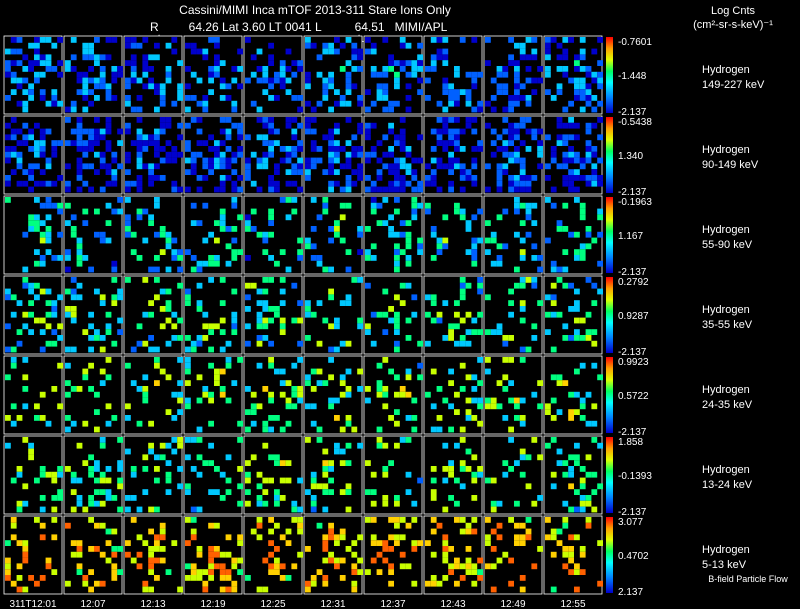 The height and width of the screenshot is (609, 800). What do you see at coordinates (212, 604) in the screenshot?
I see `time-tick-label: 12:19` at bounding box center [212, 604].